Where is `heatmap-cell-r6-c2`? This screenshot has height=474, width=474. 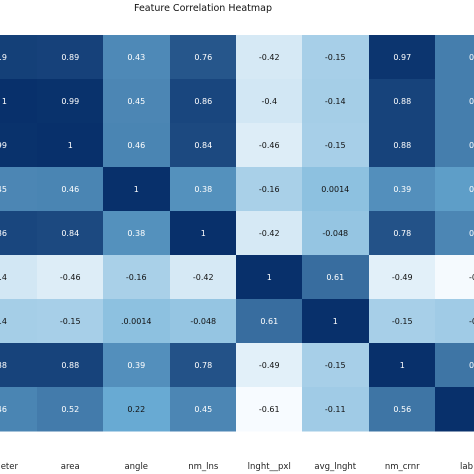
heatmap-cell-r6-c2 is located at coordinates (136, 321).